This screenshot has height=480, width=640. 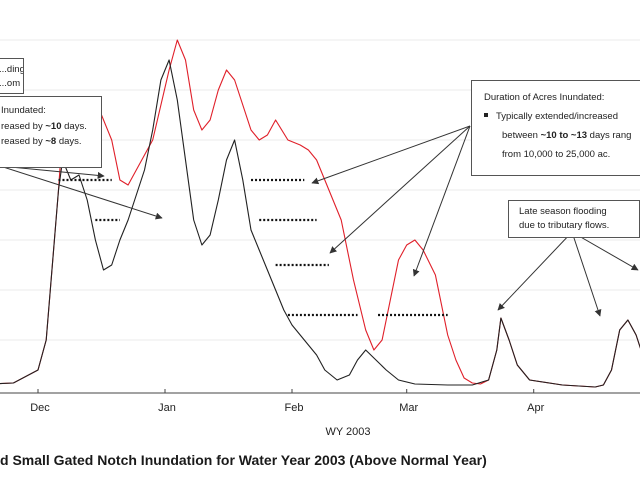 What do you see at coordinates (535, 408) in the screenshot?
I see `x-tick-label: Apr` at bounding box center [535, 408].